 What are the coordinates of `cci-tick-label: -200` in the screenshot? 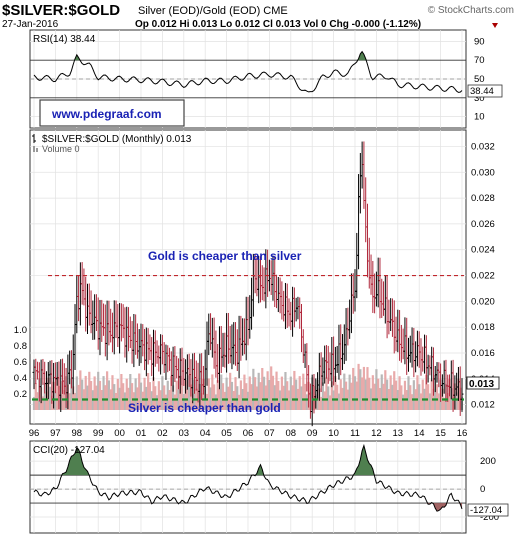 It's located at (489, 517).